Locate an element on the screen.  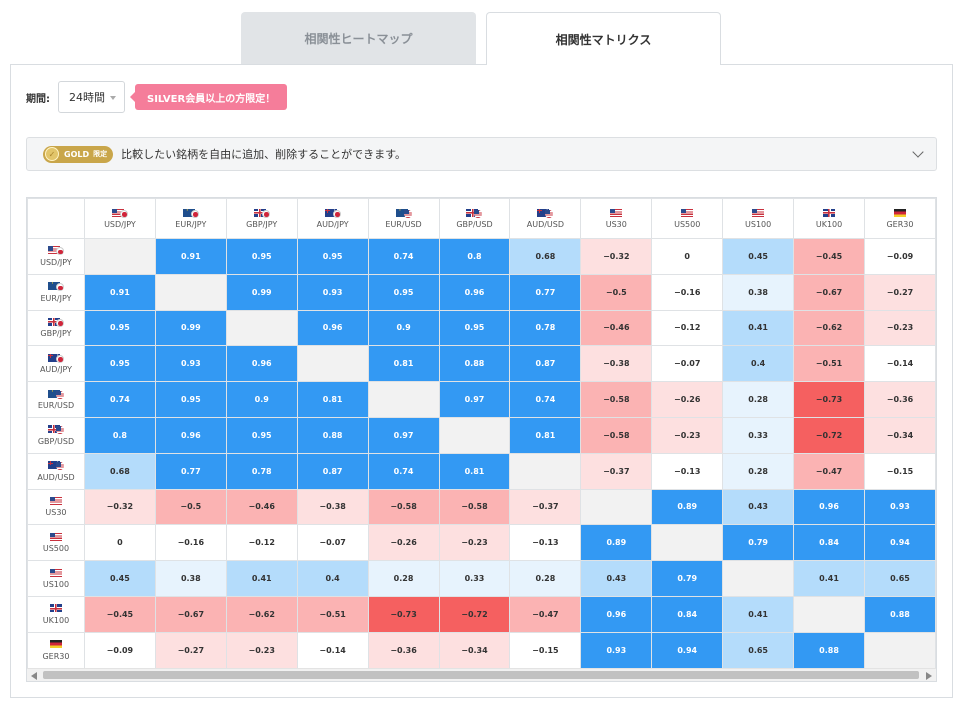
column-header: USD/JPY is located at coordinates (119, 218).